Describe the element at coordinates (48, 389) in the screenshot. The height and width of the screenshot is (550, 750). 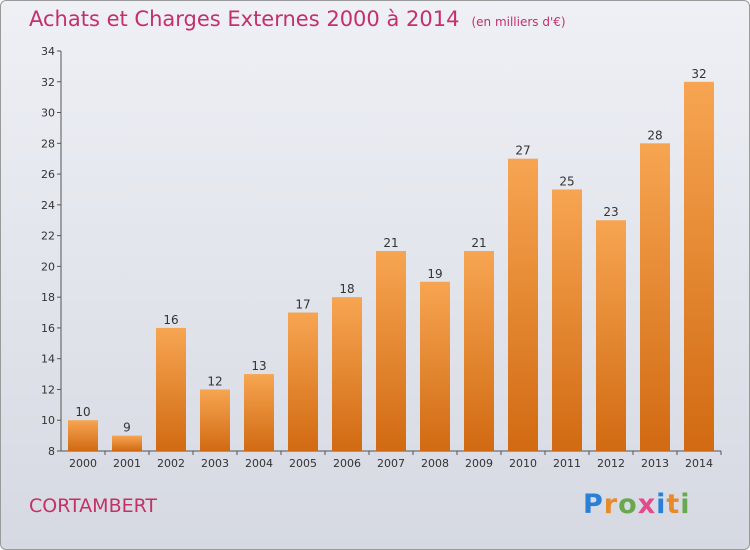
I see `y-tick-label: 12` at that location.